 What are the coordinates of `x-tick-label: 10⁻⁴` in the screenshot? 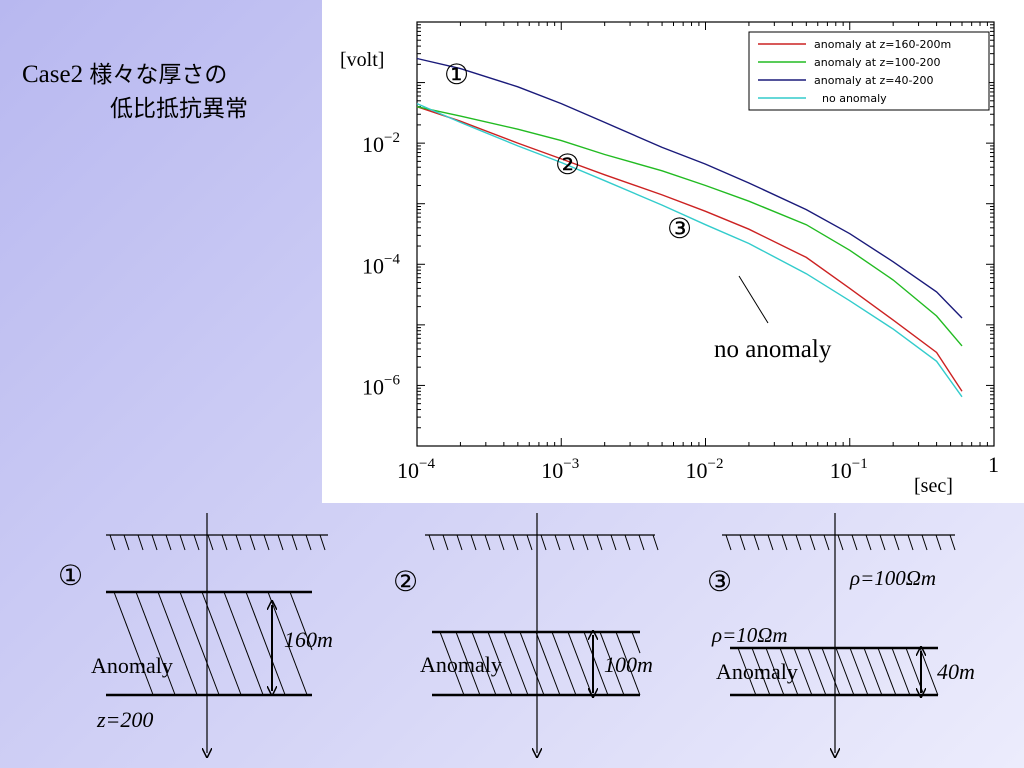 It's located at (416, 469).